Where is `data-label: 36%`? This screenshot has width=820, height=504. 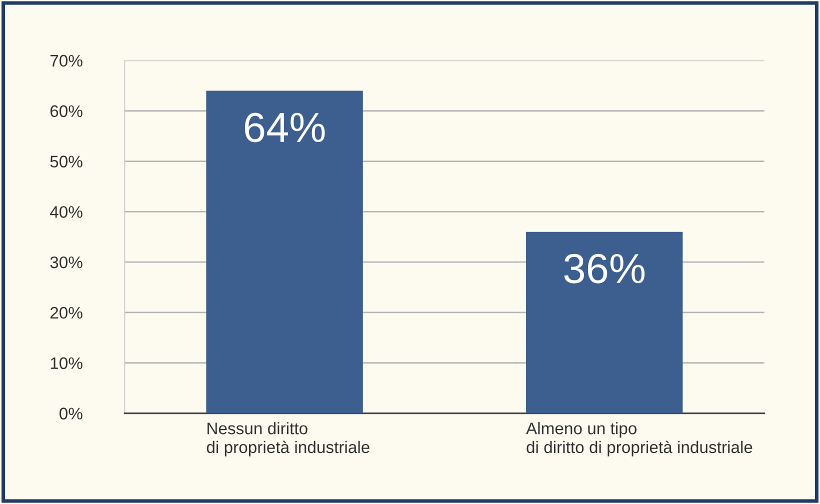
data-label: 36% is located at coordinates (604, 269).